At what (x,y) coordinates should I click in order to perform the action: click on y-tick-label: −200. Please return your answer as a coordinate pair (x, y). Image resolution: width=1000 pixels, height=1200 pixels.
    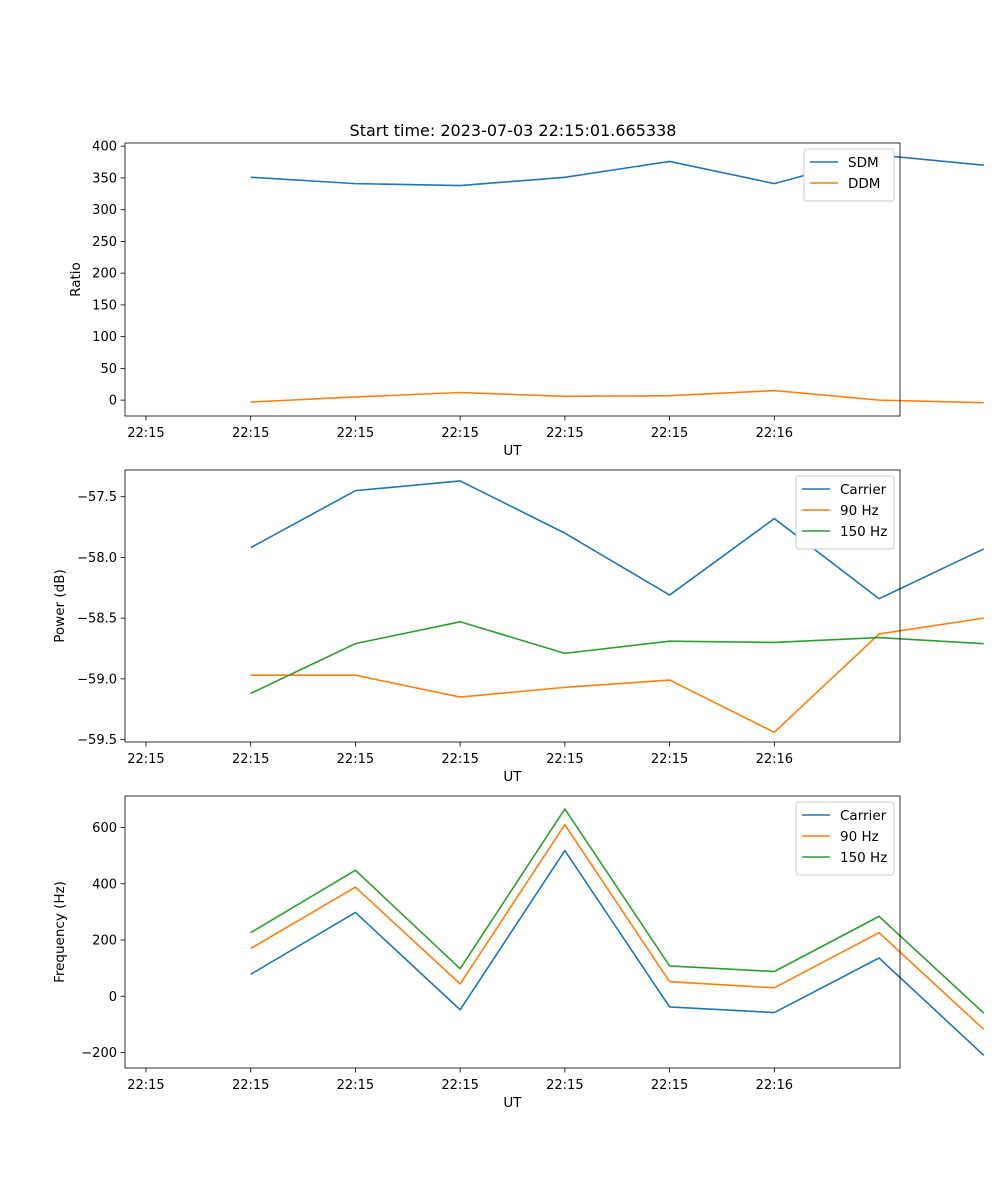
    Looking at the image, I should click on (99, 1053).